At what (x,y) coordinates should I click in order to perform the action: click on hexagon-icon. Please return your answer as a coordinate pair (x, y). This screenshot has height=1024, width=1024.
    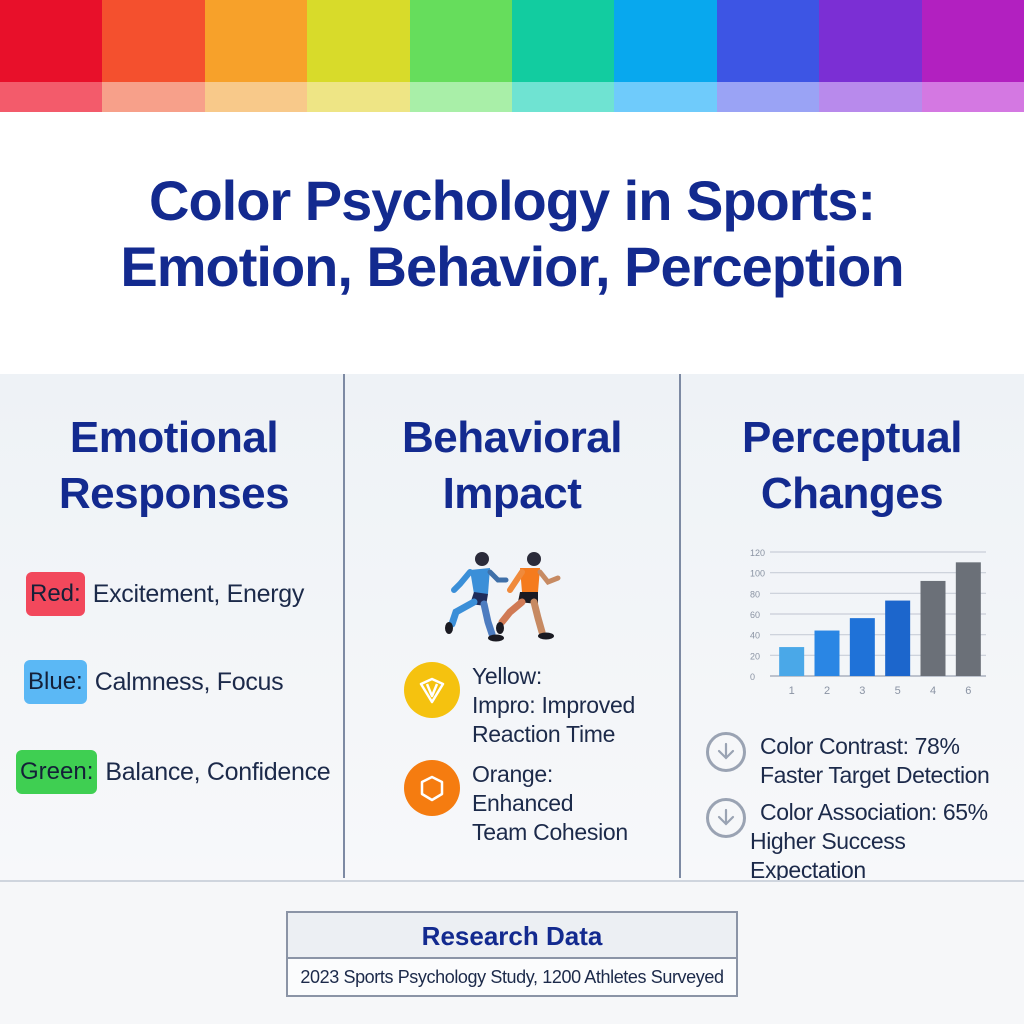
    Looking at the image, I should click on (432, 788).